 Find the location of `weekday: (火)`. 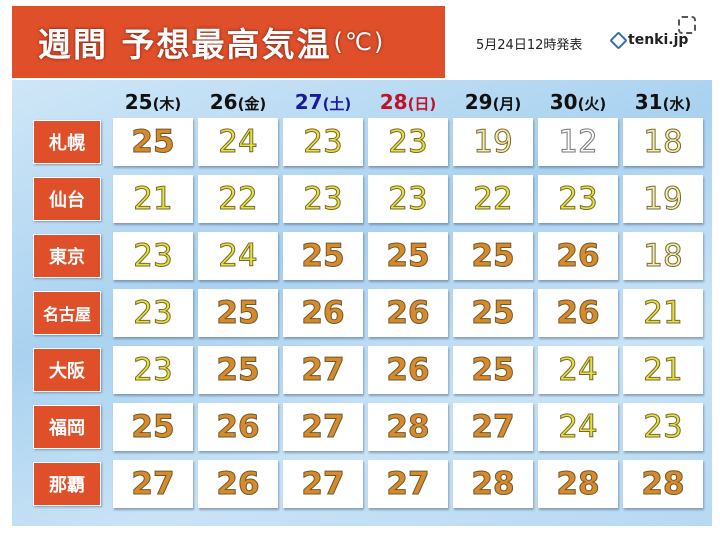

weekday: (火) is located at coordinates (592, 104).